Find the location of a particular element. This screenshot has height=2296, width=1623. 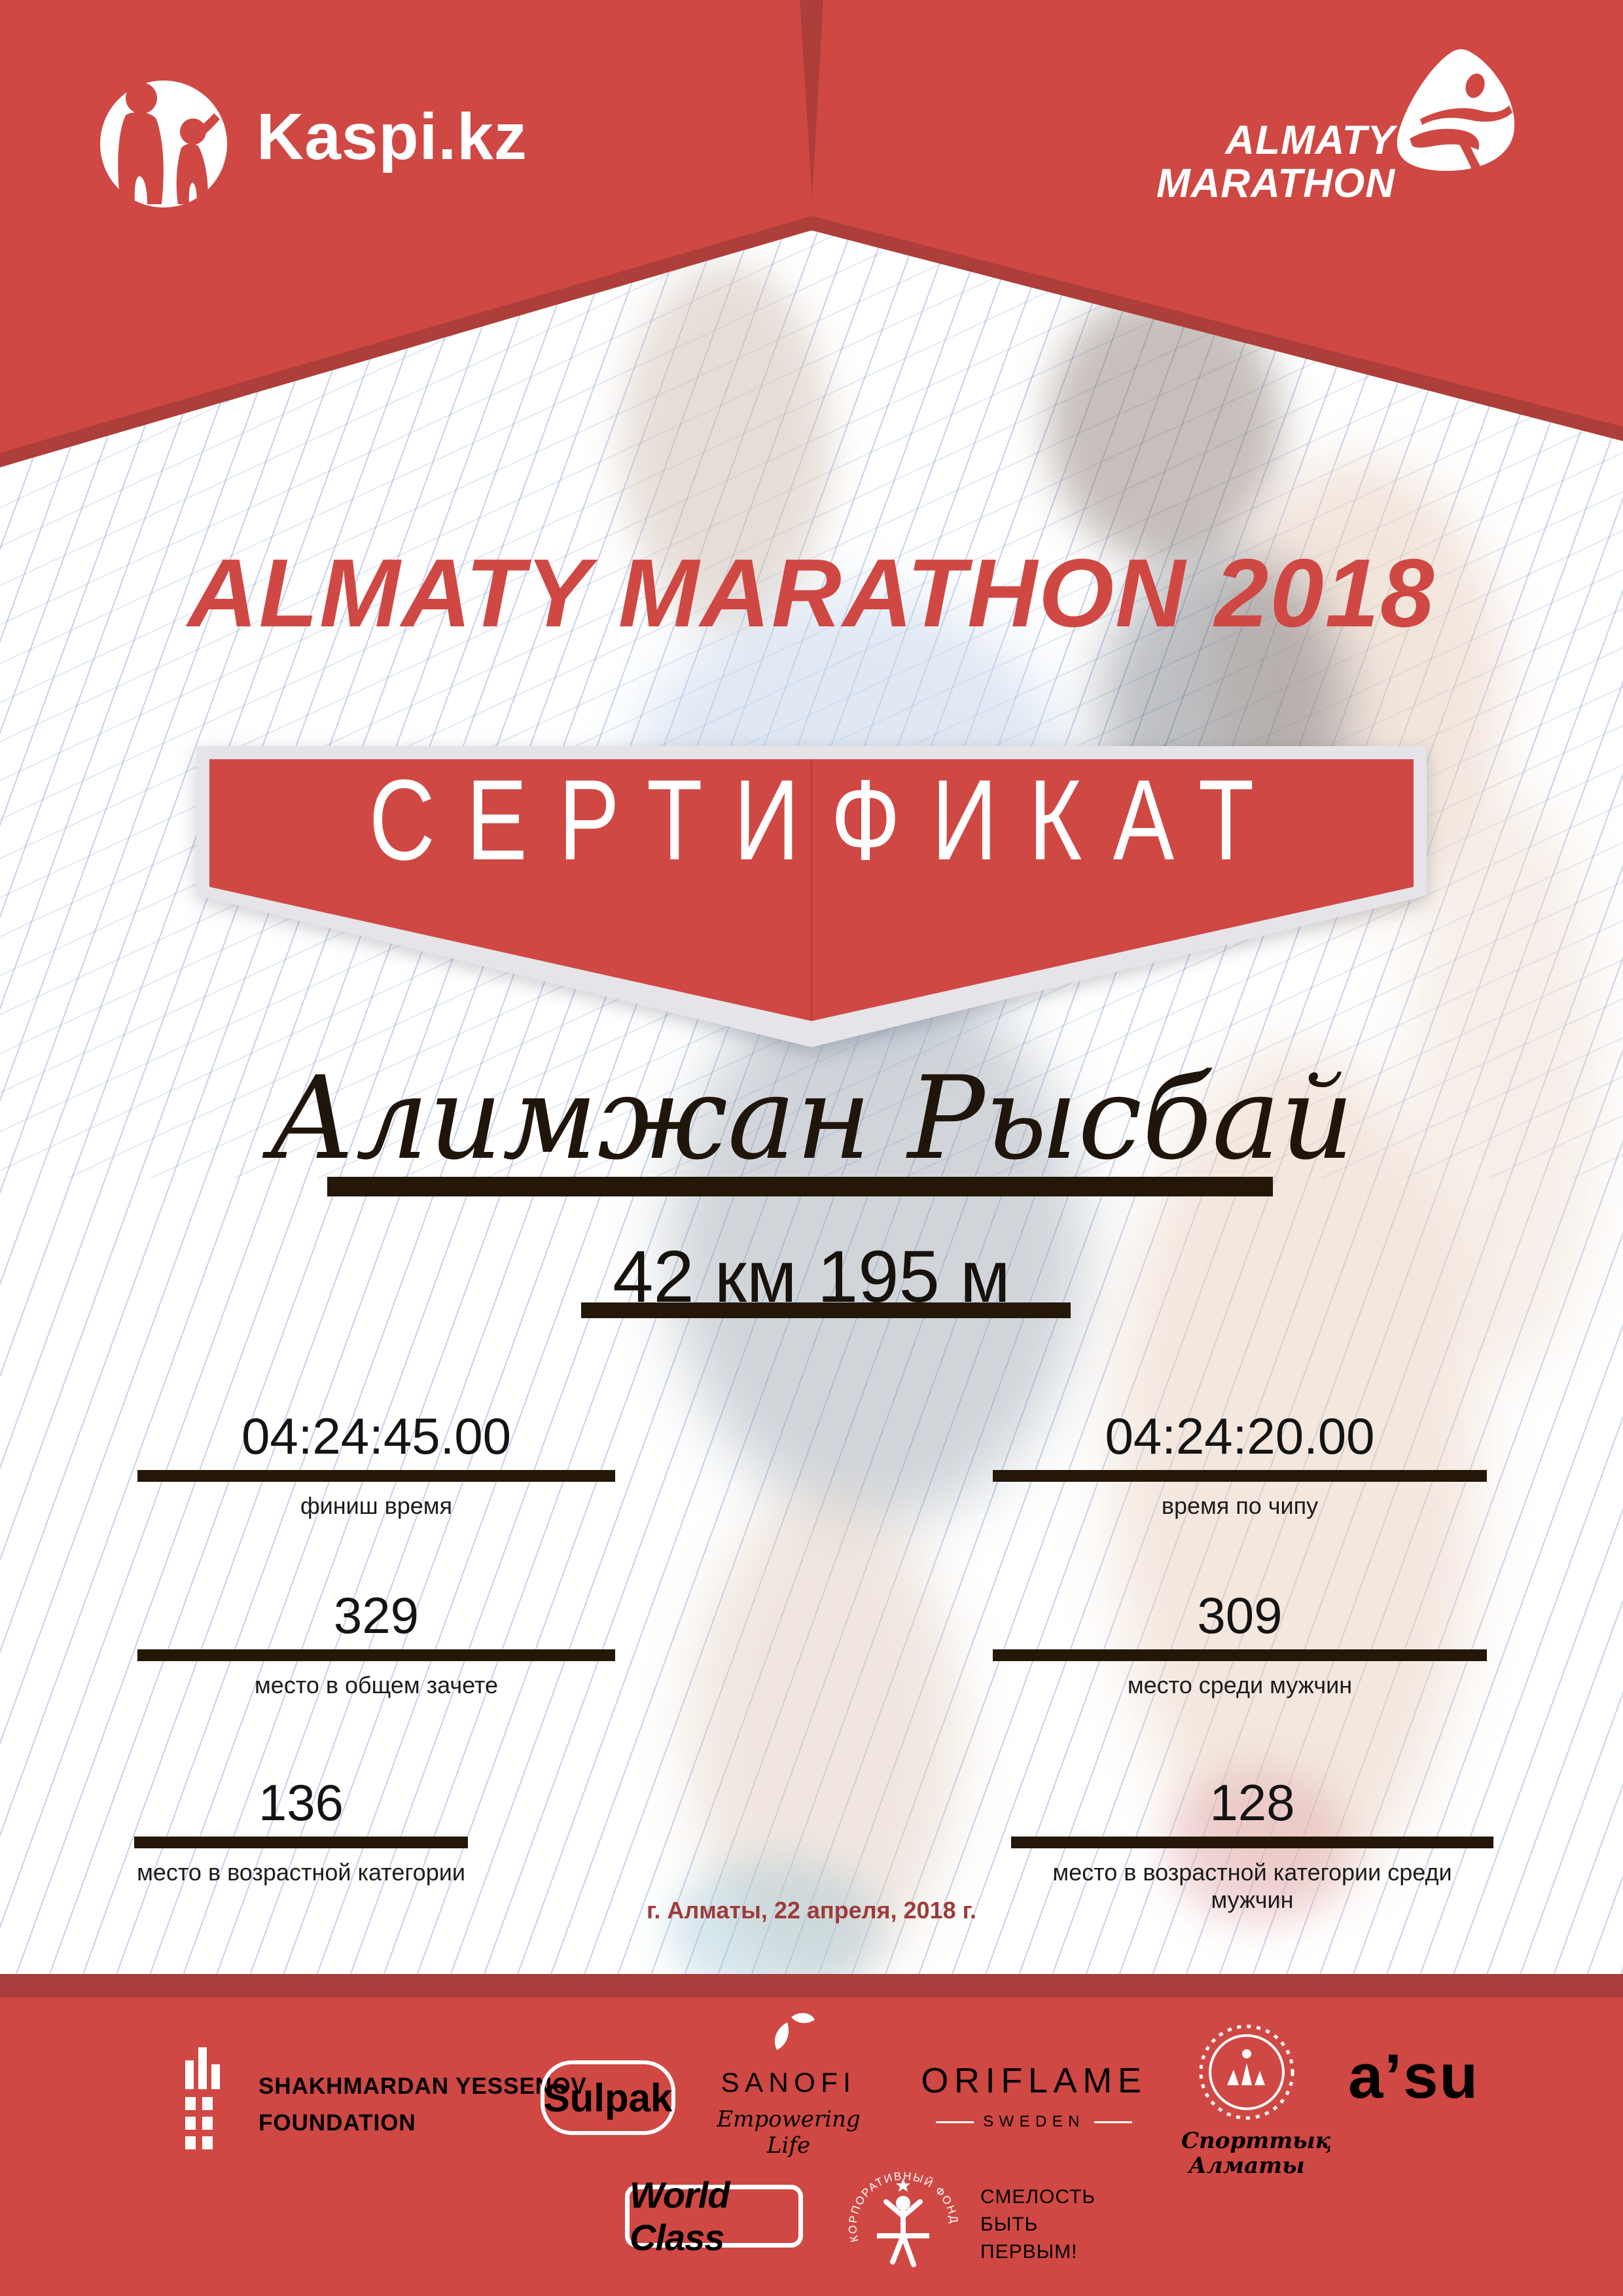

event-title: ALMATY MARATHON 2018 is located at coordinates (811, 593).